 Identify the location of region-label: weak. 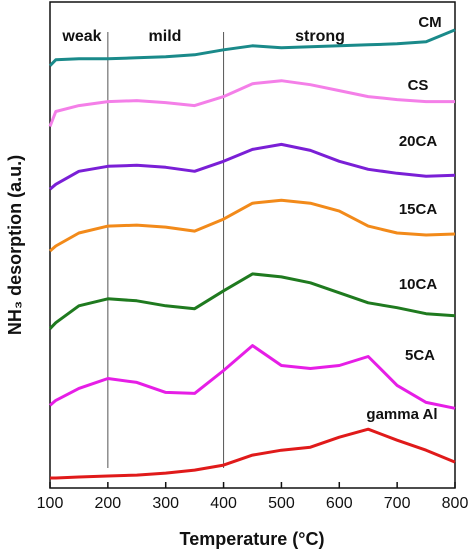
(81, 36).